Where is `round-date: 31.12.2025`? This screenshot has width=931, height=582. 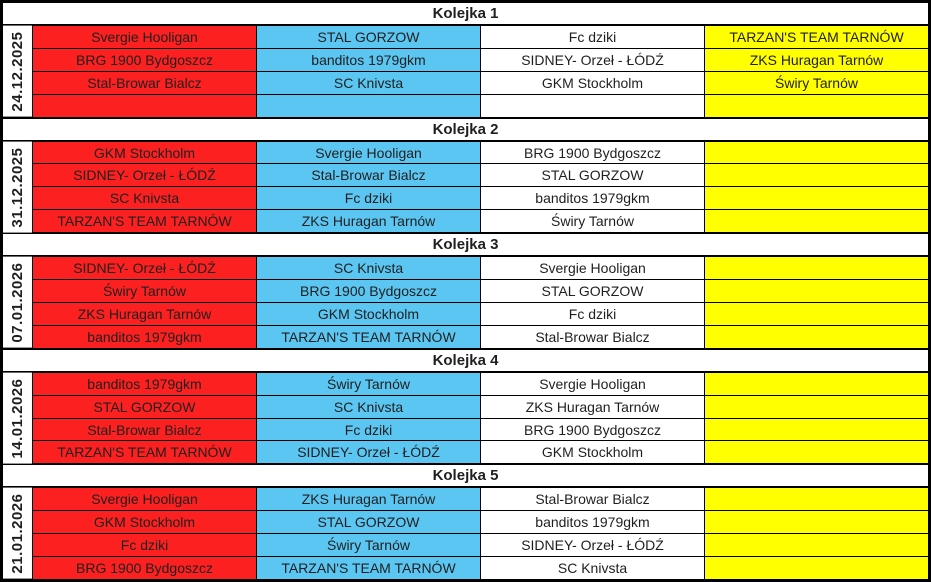
round-date: 31.12.2025 is located at coordinates (17, 187).